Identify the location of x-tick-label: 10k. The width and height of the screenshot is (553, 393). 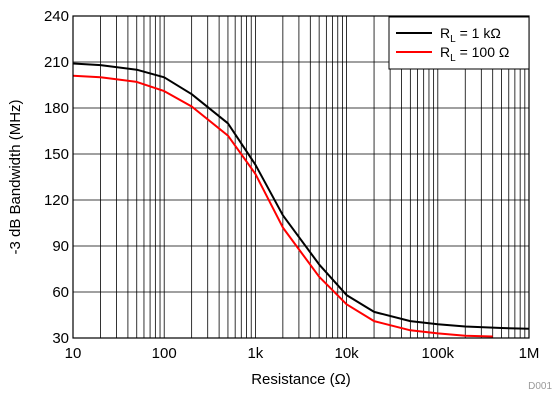
(347, 353).